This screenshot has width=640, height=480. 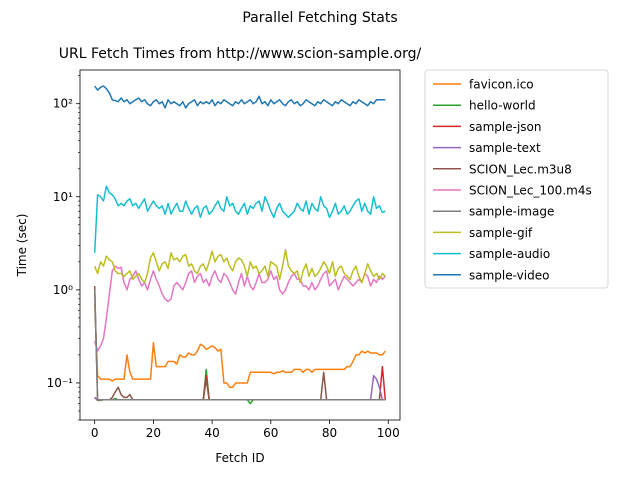 I want to click on series-line-sample-audio, so click(x=239, y=219).